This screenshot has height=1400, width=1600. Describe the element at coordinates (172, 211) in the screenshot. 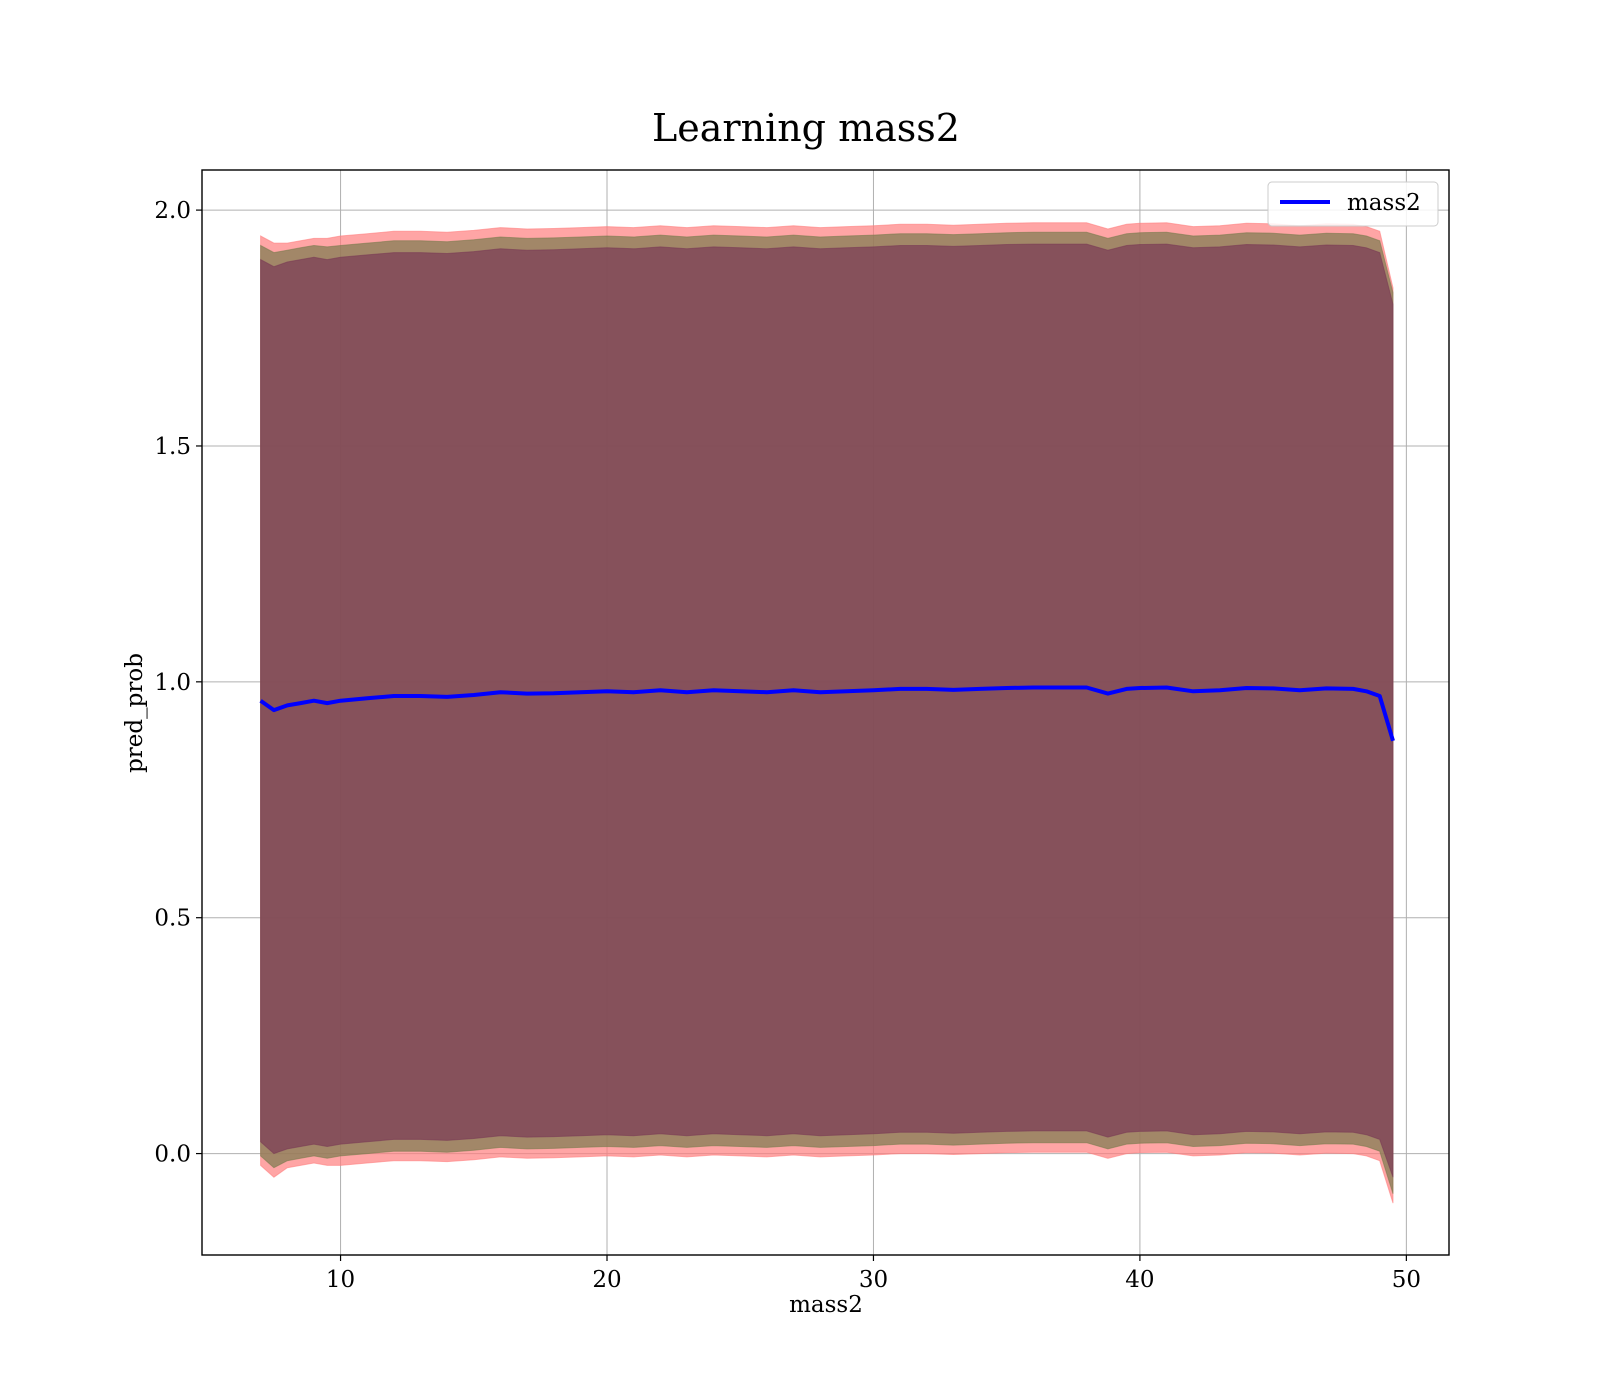

I see `y-tick-label: 2.0` at that location.